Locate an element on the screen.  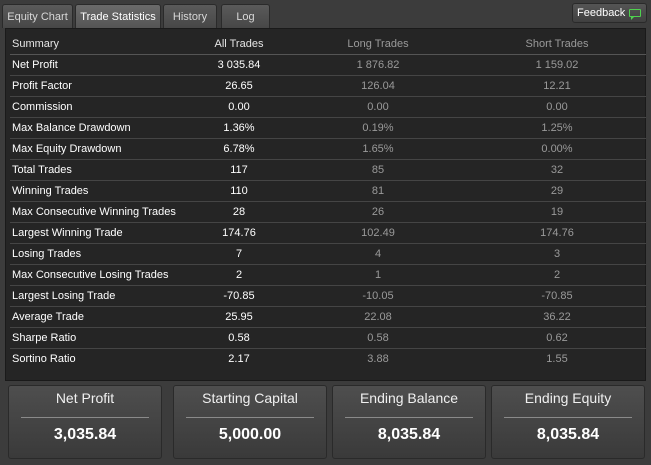
all-trades-value: 1.36% is located at coordinates (239, 128).